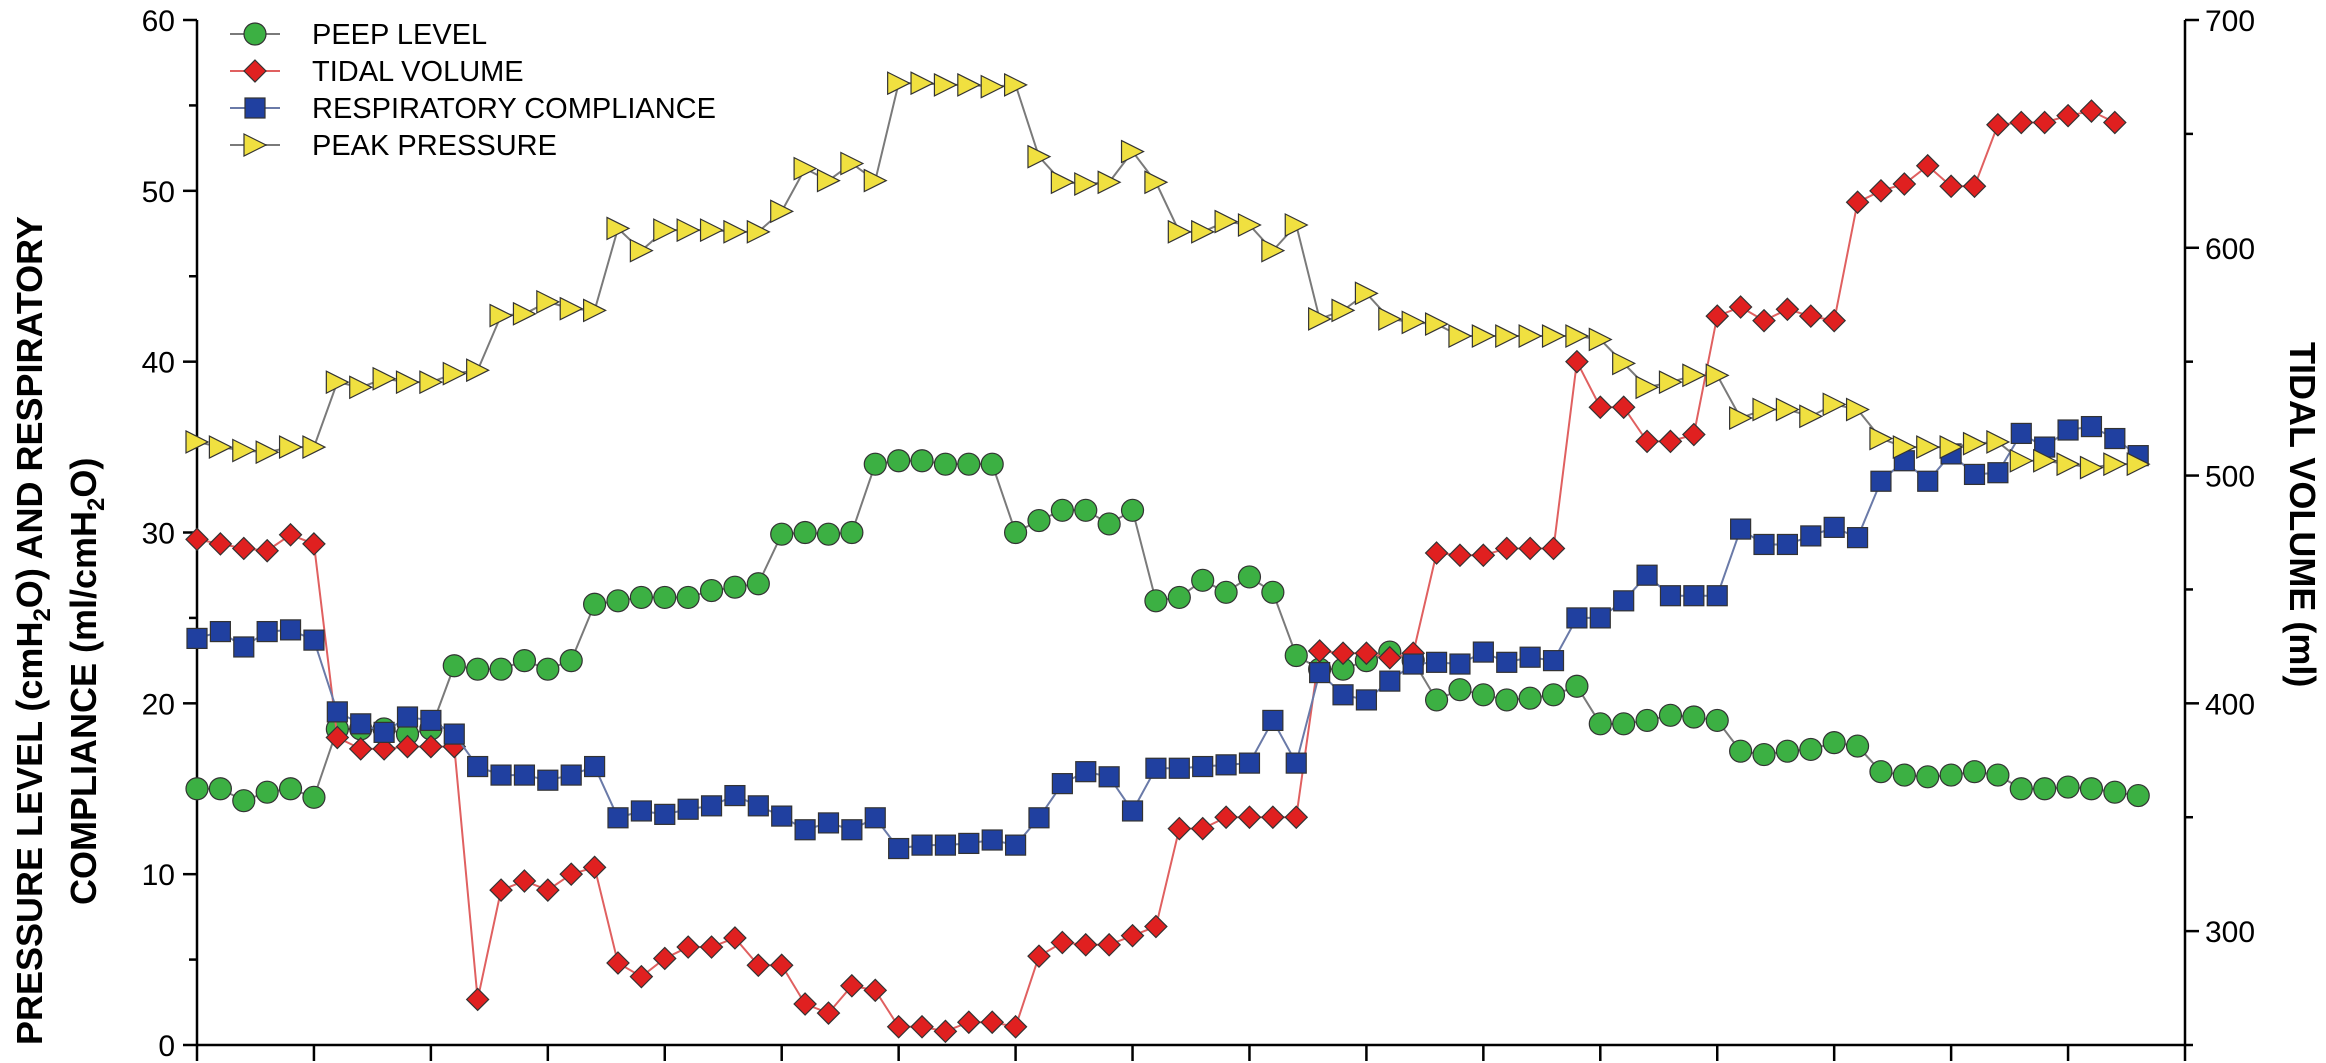 The width and height of the screenshot is (2326, 1063). What do you see at coordinates (377, 72) in the screenshot?
I see `legend-item: TIDAL VOLUME` at bounding box center [377, 72].